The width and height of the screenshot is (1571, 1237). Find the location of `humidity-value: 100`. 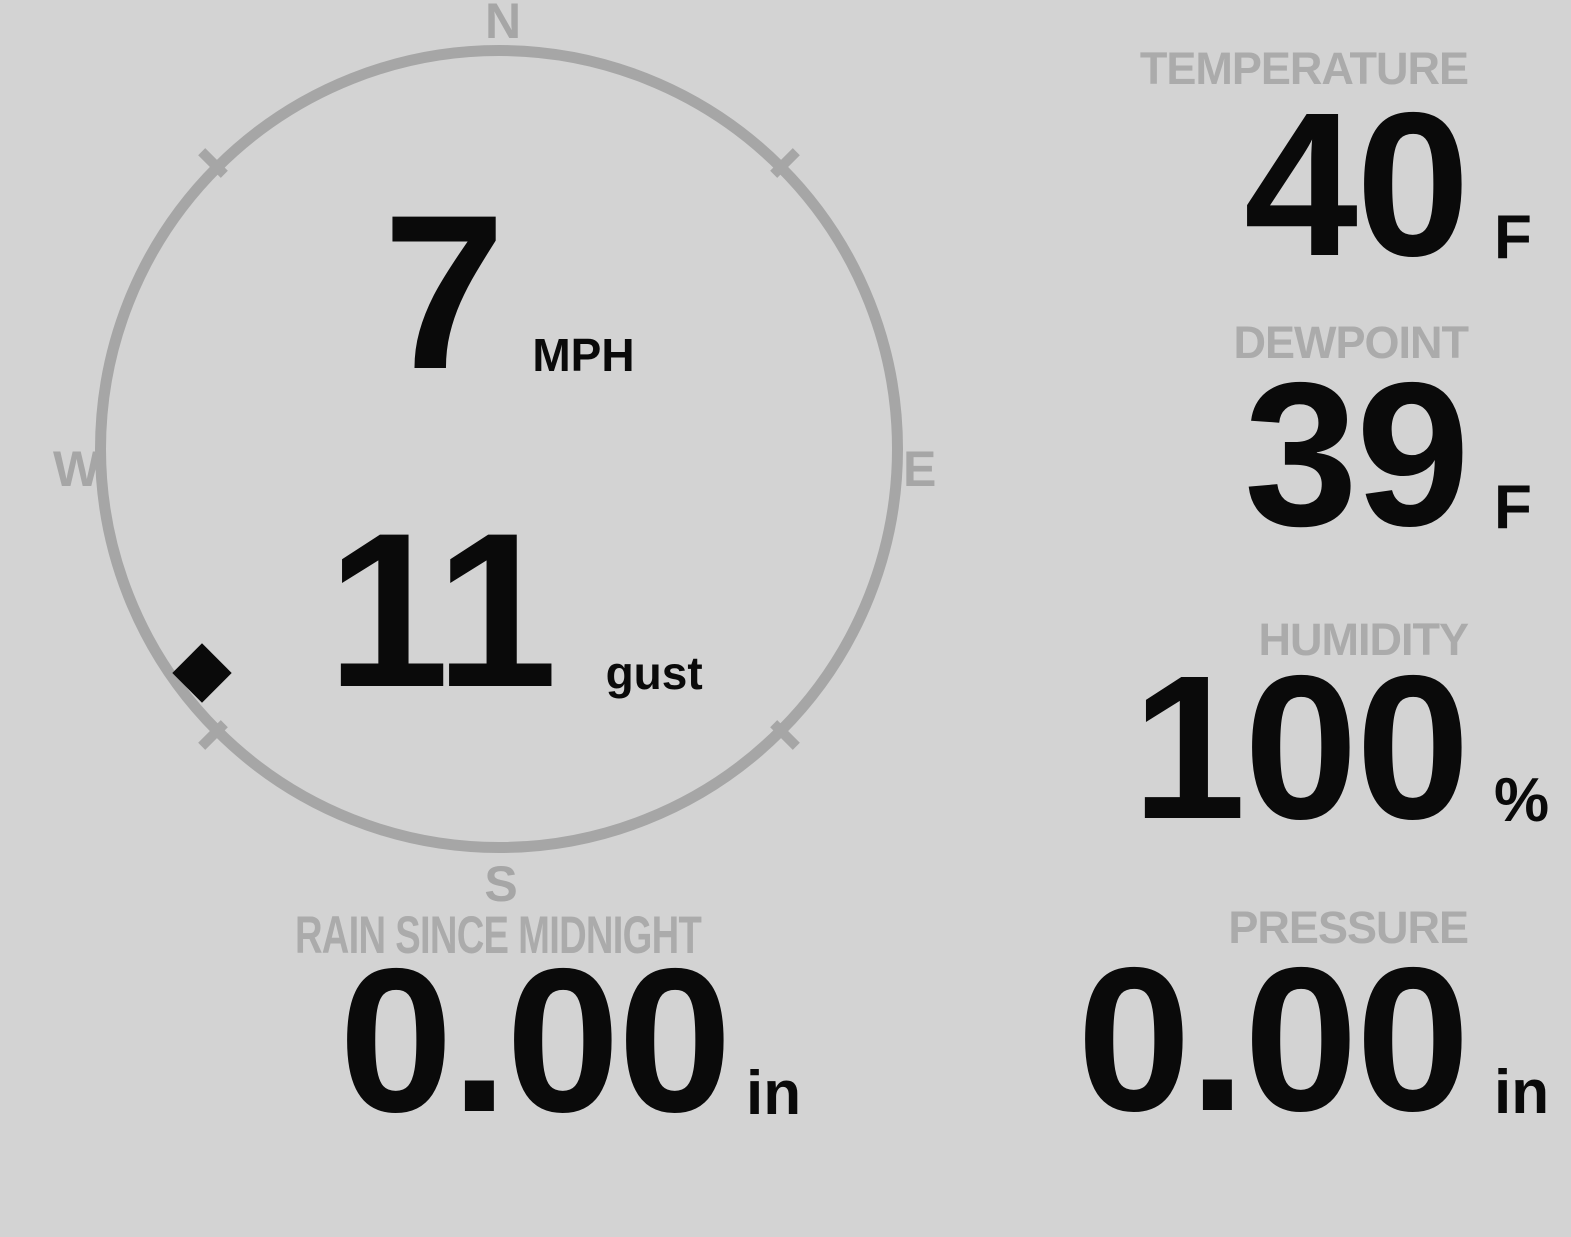

humidity-value: 100 is located at coordinates (1300, 747).